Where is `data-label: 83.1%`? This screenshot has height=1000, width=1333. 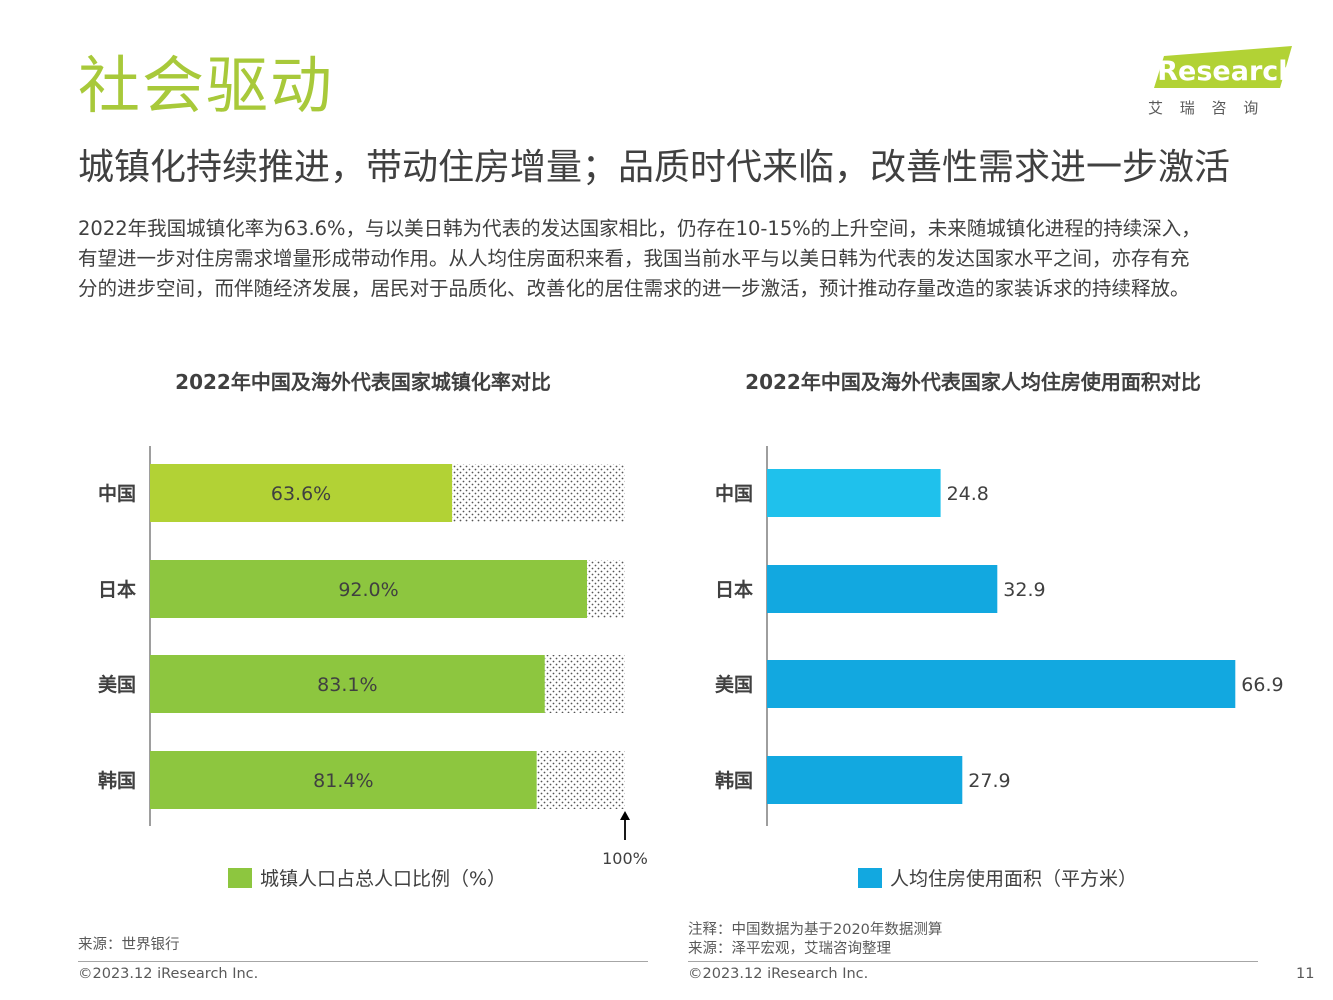
data-label: 83.1% is located at coordinates (347, 685).